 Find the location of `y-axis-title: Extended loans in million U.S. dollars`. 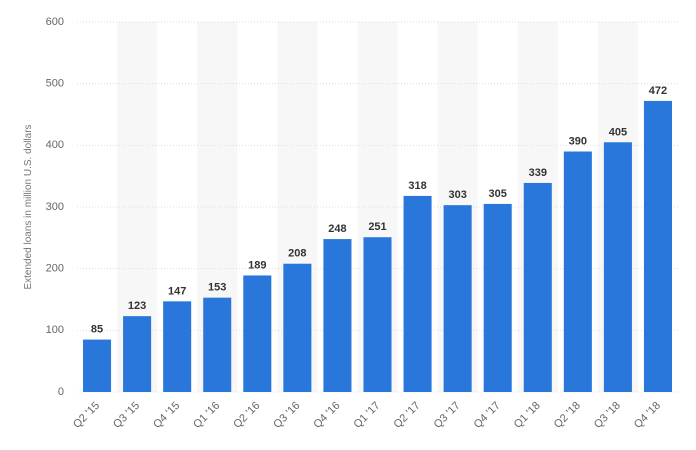

y-axis-title: Extended loans in million U.S. dollars is located at coordinates (28, 206).